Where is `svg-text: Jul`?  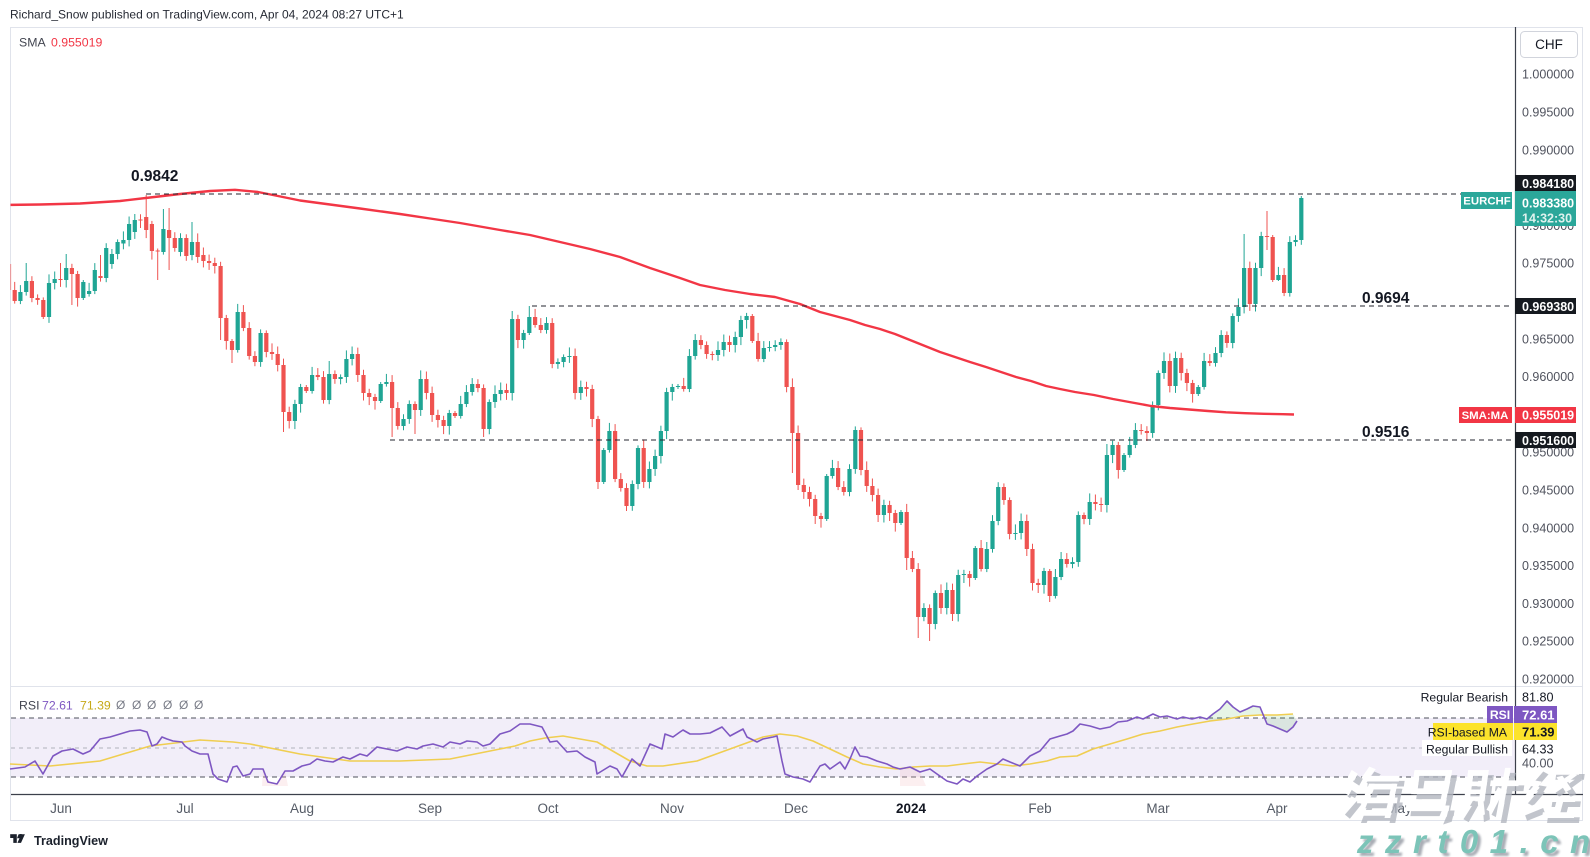
svg-text: Jul is located at coordinates (184, 808).